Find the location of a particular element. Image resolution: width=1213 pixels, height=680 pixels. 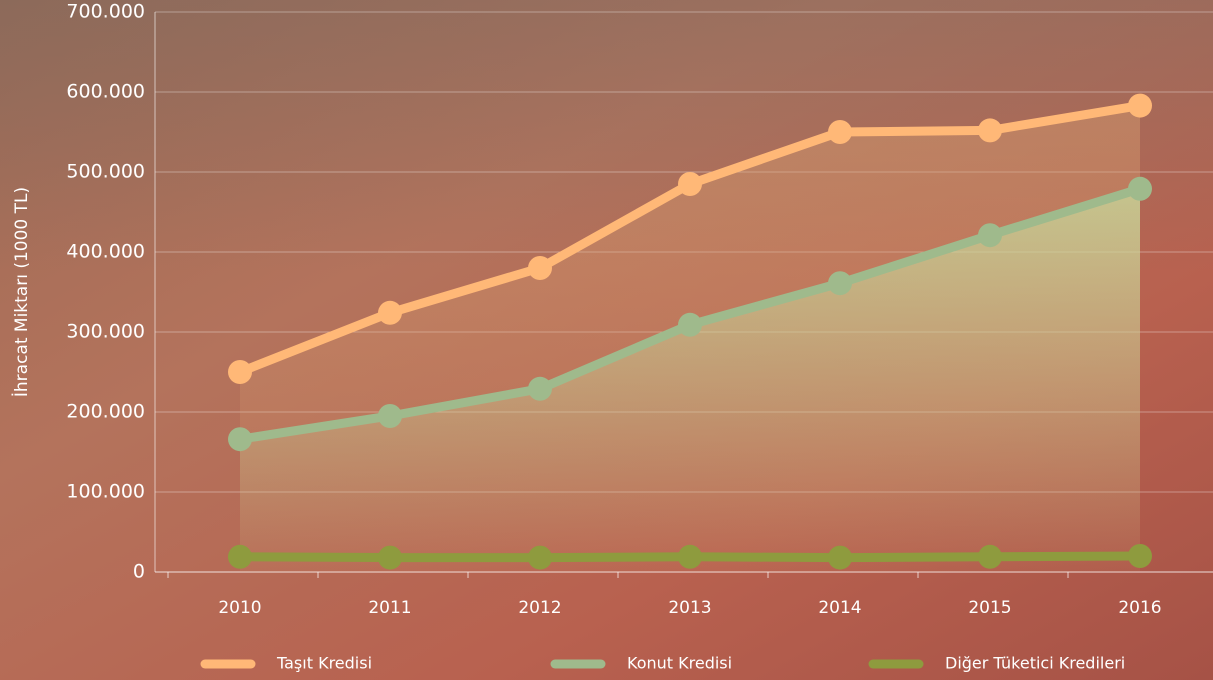

y-tick-label: 200.000 is located at coordinates (105, 412).